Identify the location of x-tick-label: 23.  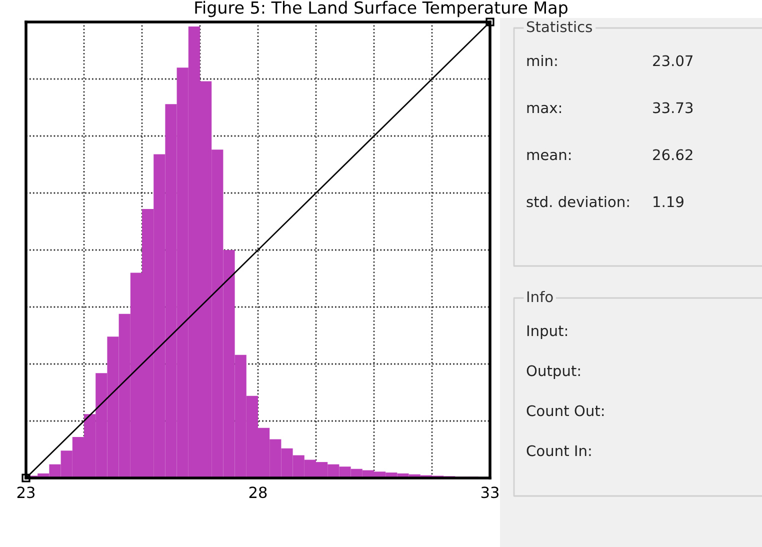
(25, 492).